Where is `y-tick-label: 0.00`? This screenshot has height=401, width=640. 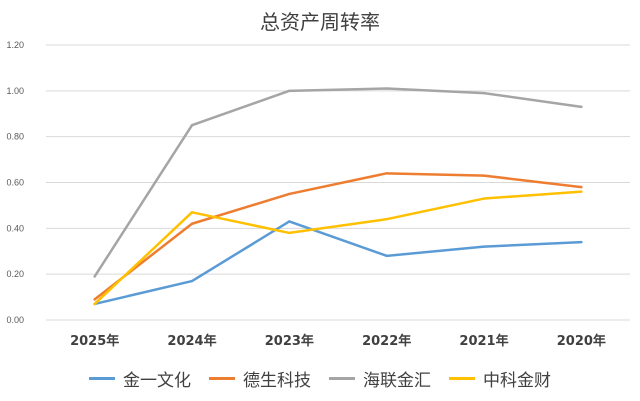
y-tick-label: 0.00 is located at coordinates (15, 320).